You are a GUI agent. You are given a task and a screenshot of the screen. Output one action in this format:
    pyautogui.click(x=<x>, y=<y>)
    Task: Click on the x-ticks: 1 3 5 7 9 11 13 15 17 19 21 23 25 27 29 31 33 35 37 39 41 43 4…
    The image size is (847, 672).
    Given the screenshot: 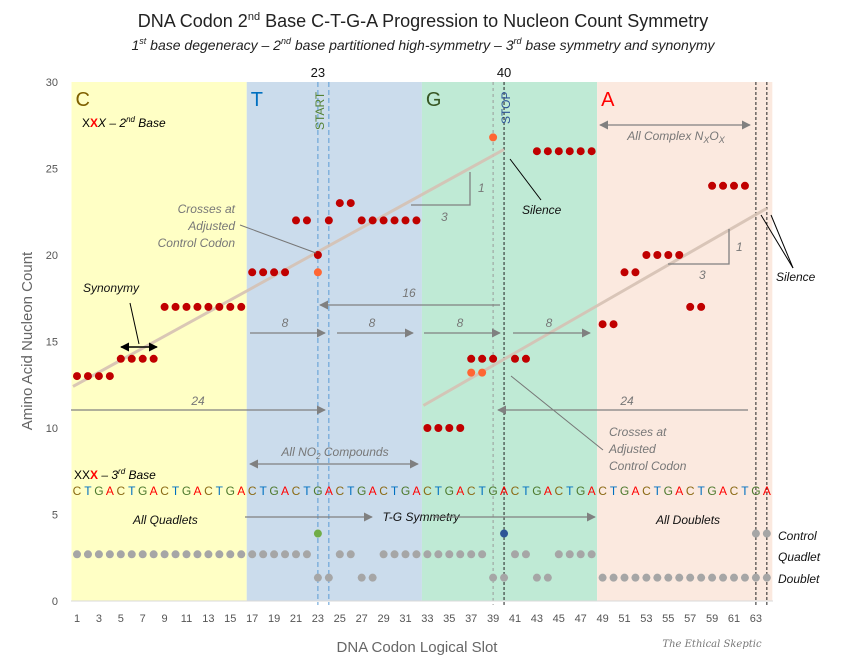 What is the action you would take?
    pyautogui.click(x=418, y=619)
    